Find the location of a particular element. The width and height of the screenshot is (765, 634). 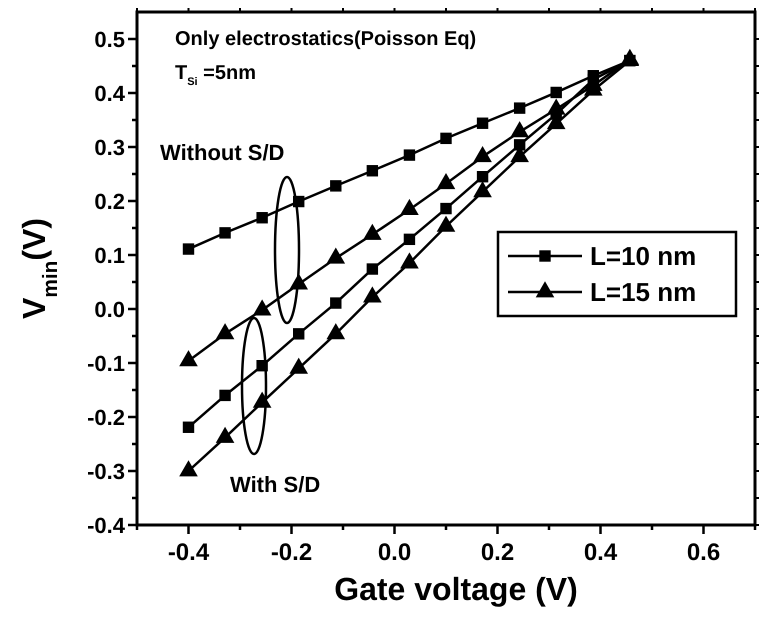

annotation: With S/D is located at coordinates (275, 484).